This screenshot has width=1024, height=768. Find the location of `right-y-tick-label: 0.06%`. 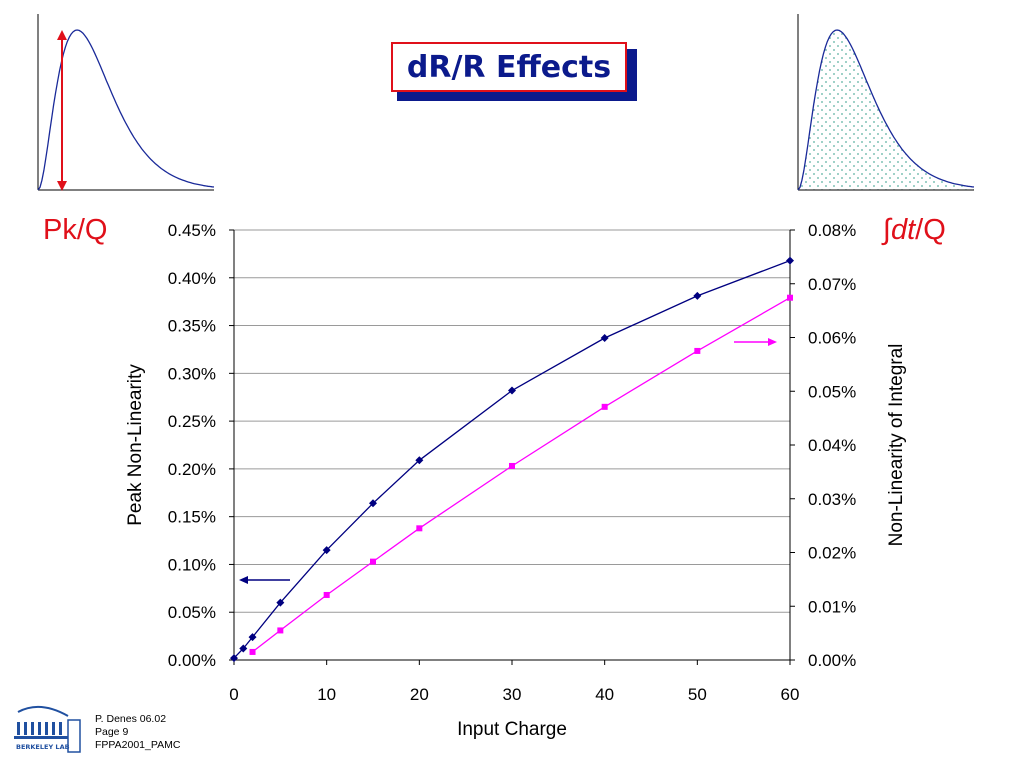

right-y-tick-label: 0.06% is located at coordinates (832, 338).